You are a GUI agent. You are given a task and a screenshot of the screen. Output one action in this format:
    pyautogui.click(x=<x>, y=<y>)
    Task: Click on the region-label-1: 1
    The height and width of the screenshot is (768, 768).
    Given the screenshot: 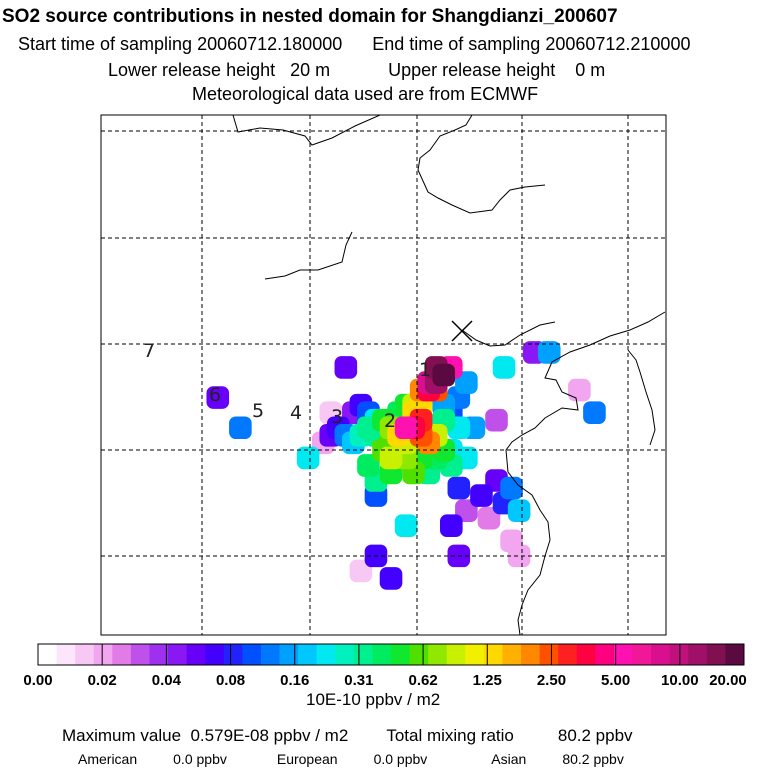 What is the action you would take?
    pyautogui.click(x=425, y=370)
    